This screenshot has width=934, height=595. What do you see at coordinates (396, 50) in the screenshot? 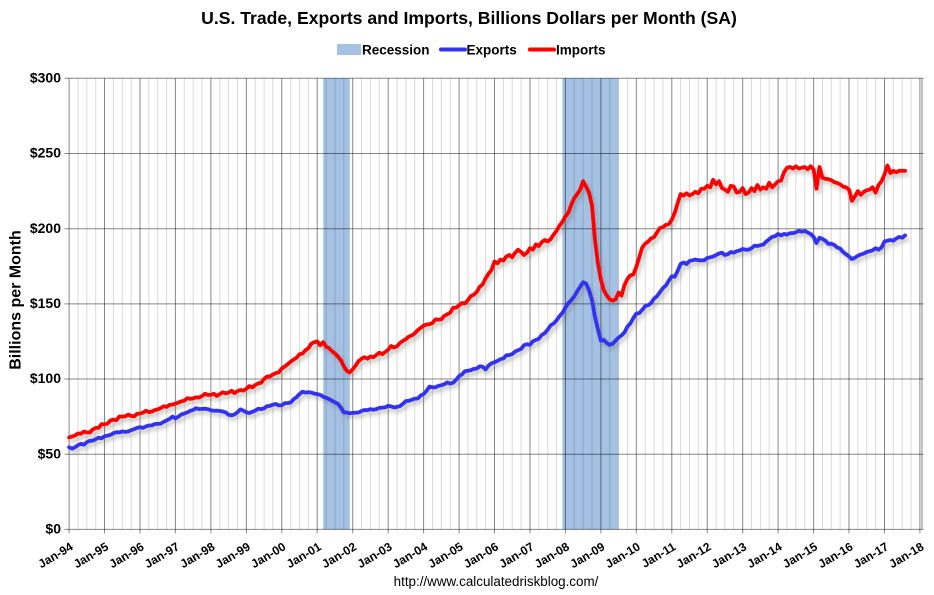
I see `svg-text: Recession` at bounding box center [396, 50].